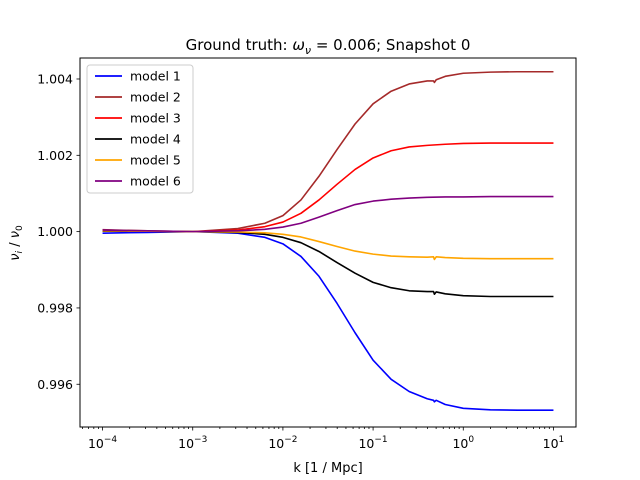 The height and width of the screenshot is (480, 640). Describe the element at coordinates (16, 243) in the screenshot. I see `y-axis-label: νi / ν0` at that location.